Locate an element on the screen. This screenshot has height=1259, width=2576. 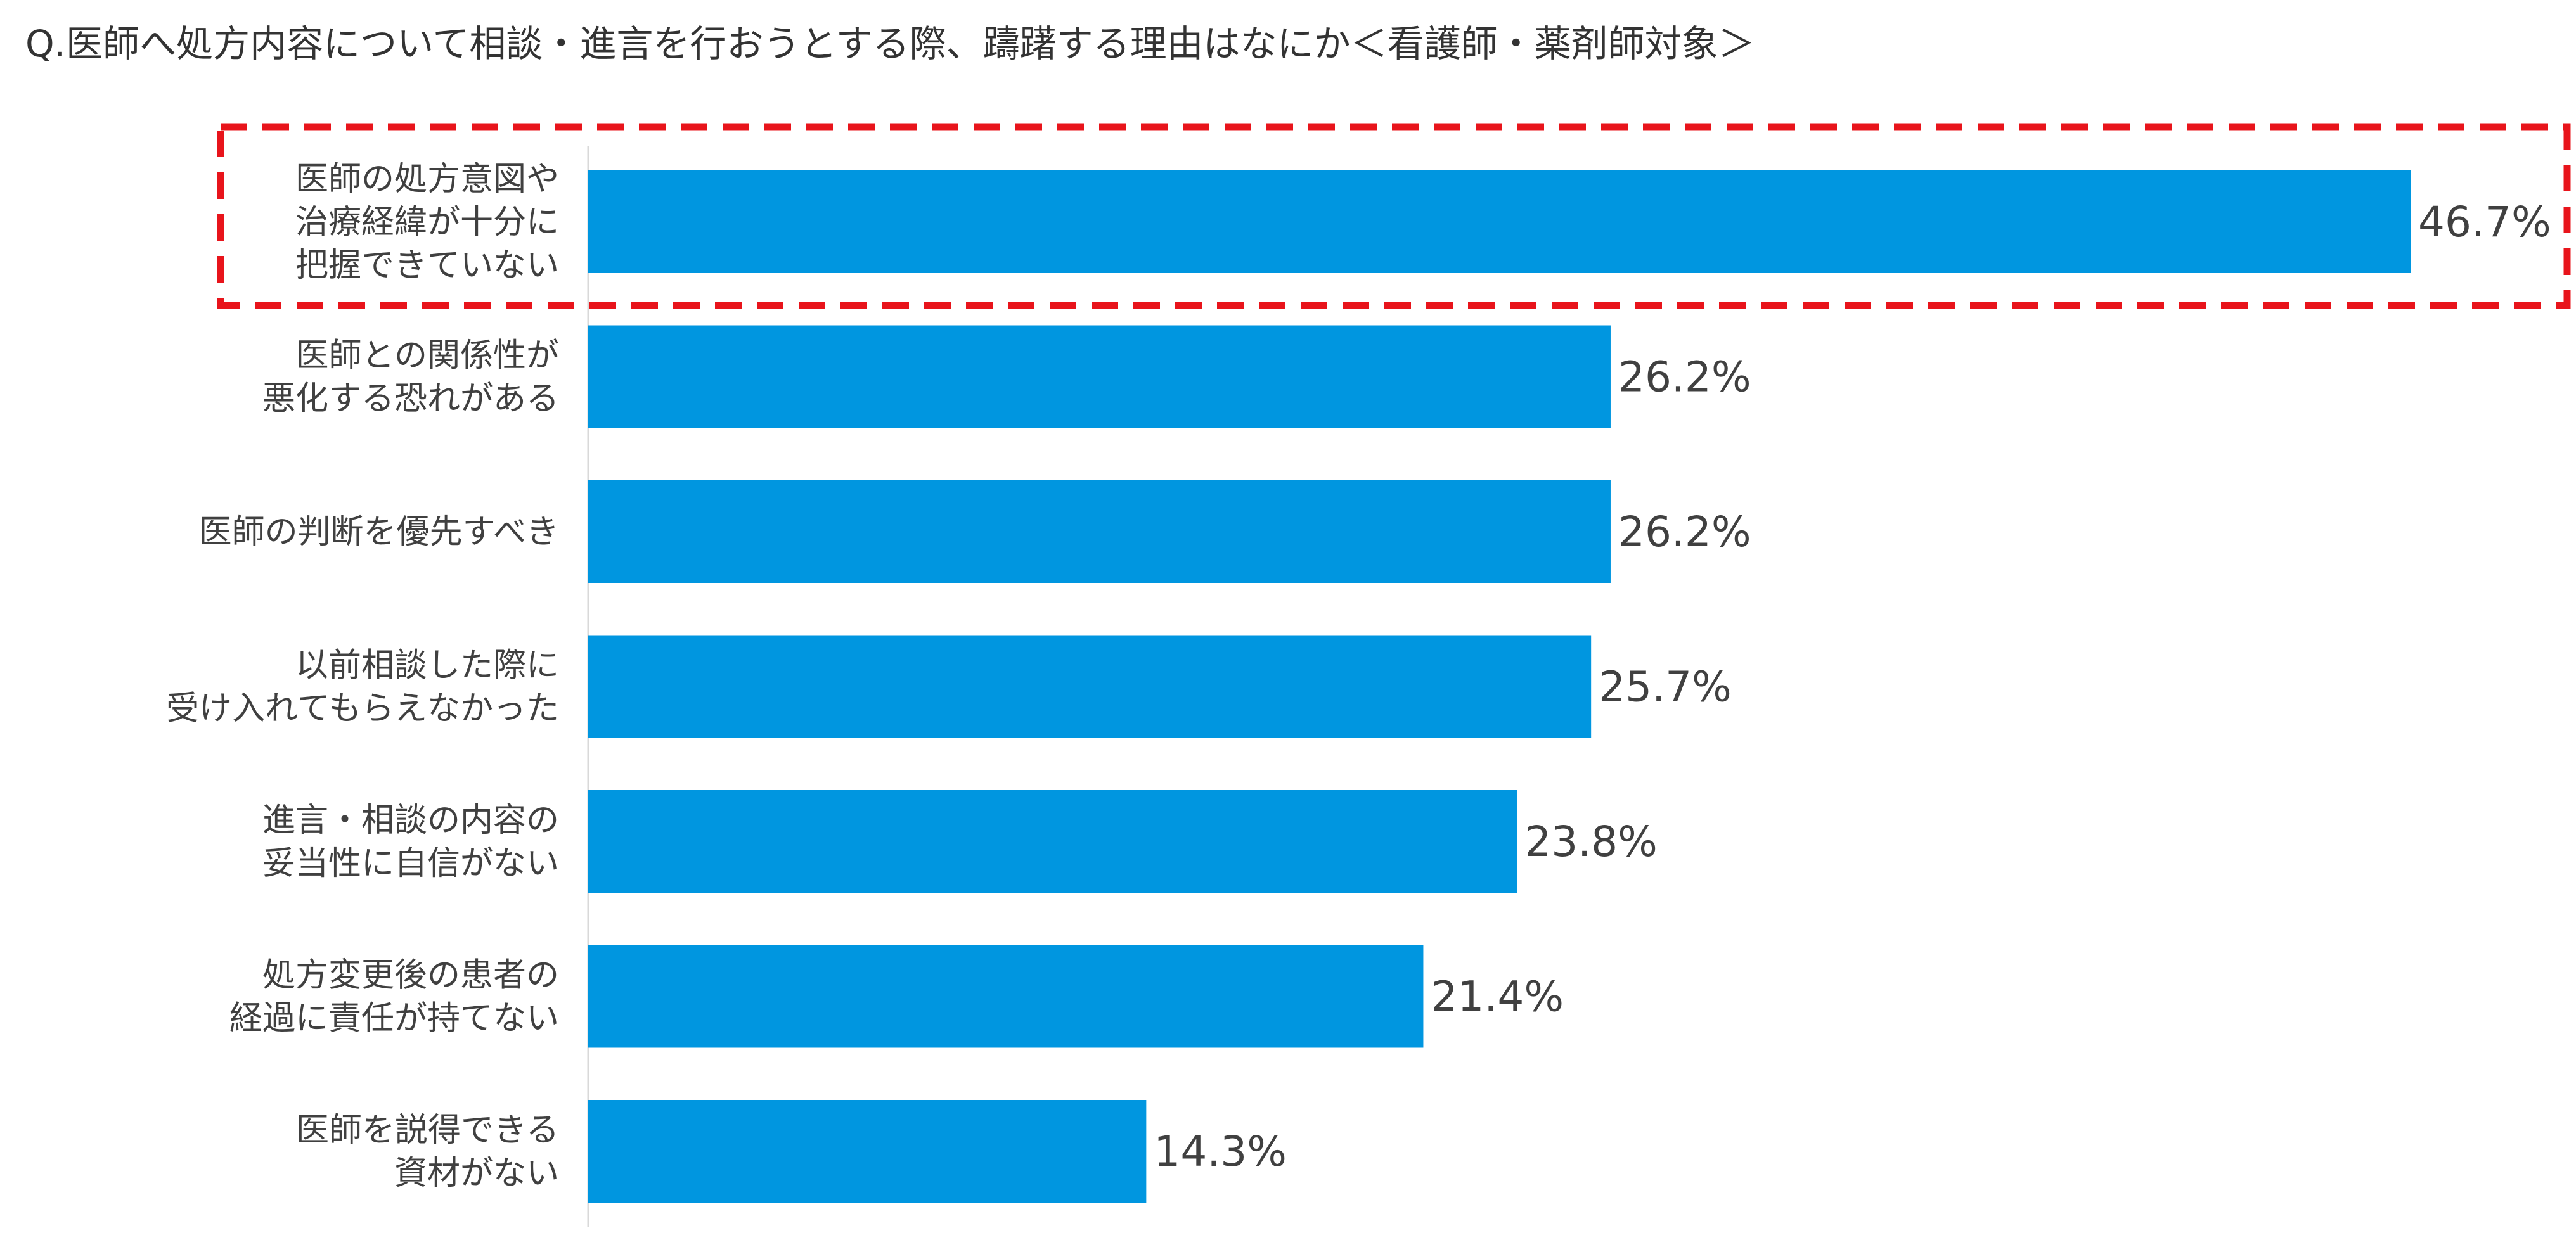
category-label-line: 治療経緯が十分に is located at coordinates (427, 222).